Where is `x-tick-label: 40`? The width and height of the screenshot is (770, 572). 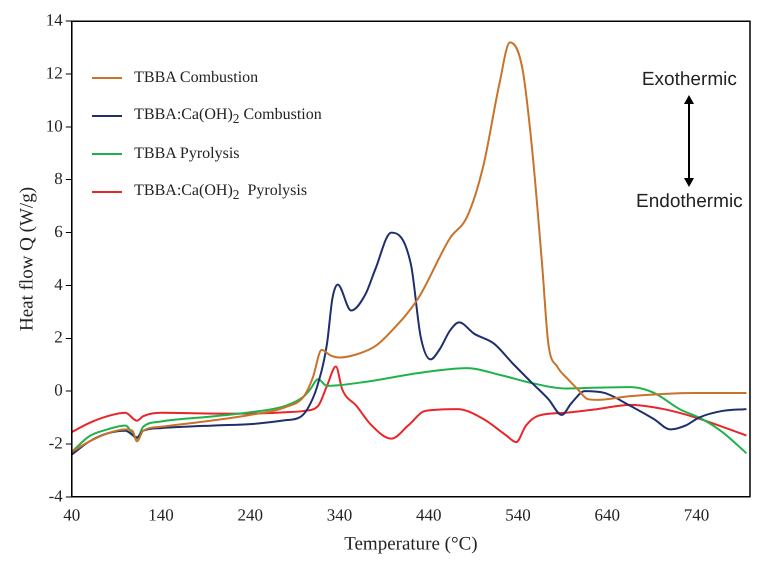 x-tick-label: 40 is located at coordinates (71, 514).